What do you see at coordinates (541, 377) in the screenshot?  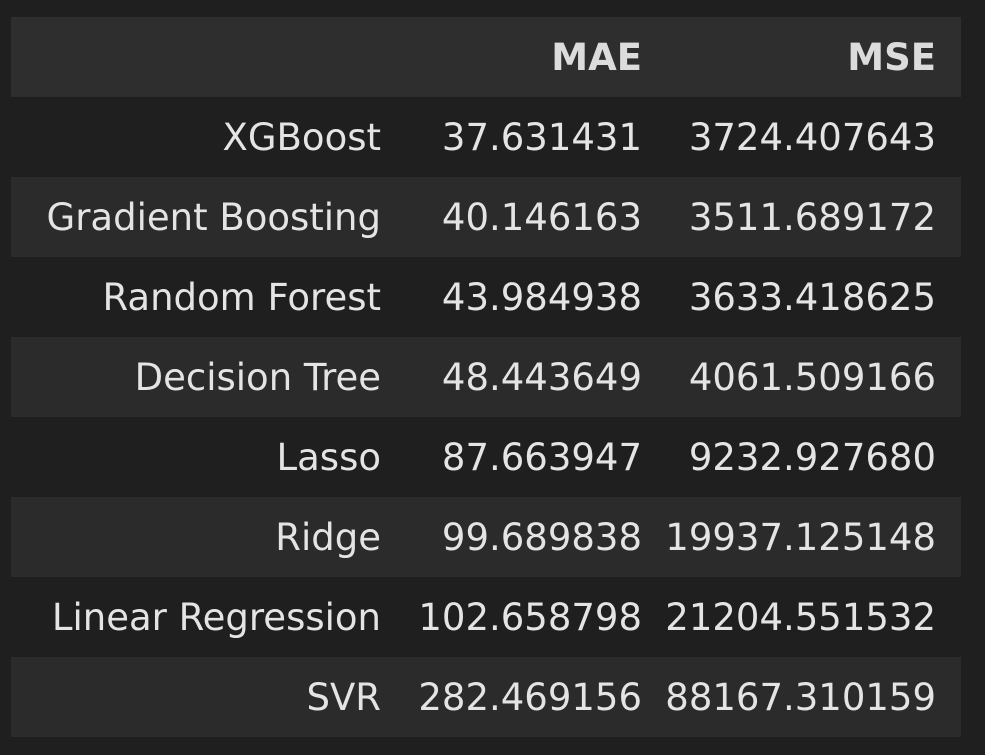 I see `mae-cell: 48.443649` at bounding box center [541, 377].